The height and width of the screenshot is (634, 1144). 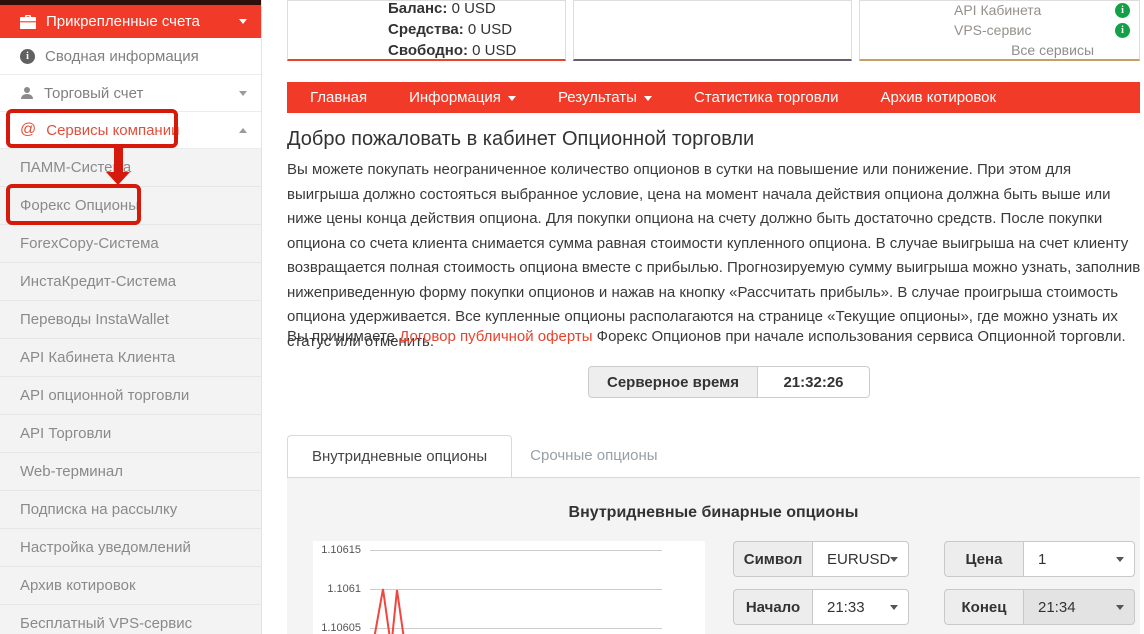 I want to click on subitem-label: Бесплатный VPS-сервис, so click(x=106, y=623).